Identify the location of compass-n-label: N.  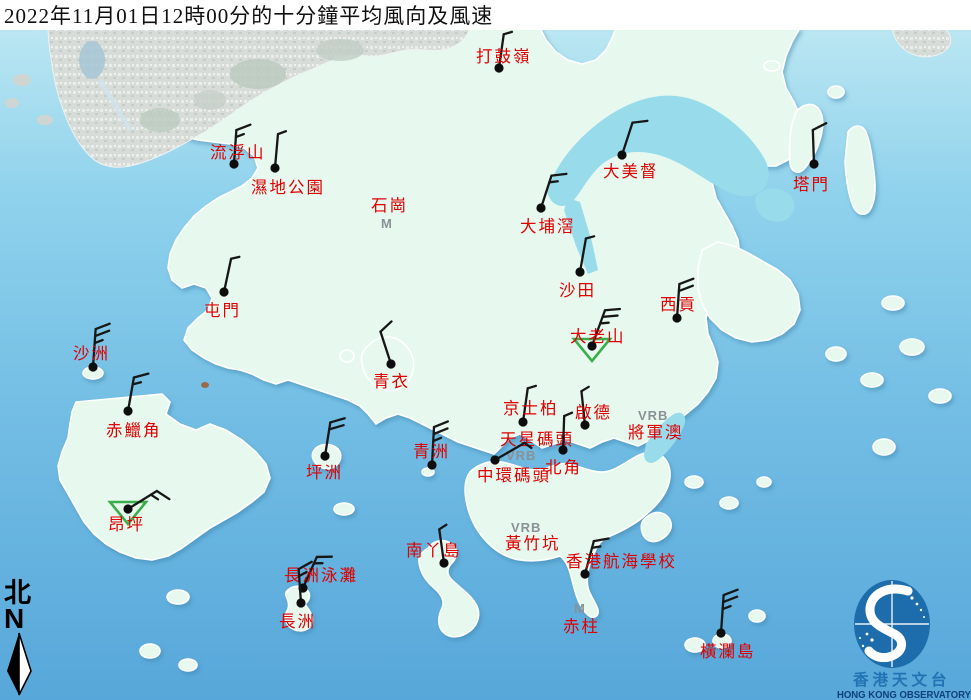
(14, 618).